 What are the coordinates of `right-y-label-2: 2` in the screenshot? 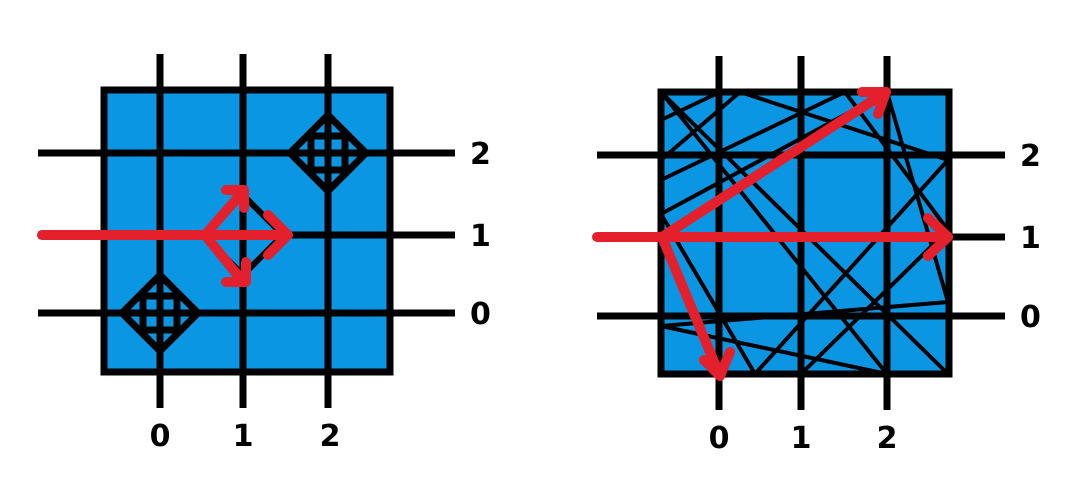 It's located at (1030, 156).